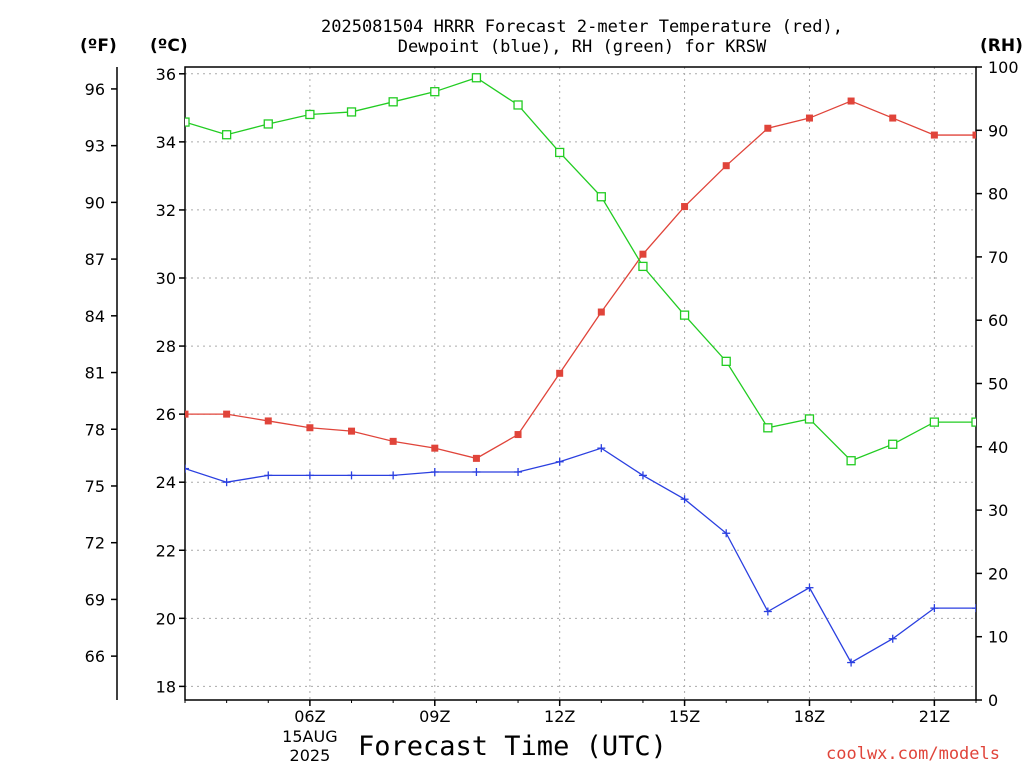 The image size is (1024, 768). Describe the element at coordinates (95, 599) in the screenshot. I see `fahrenheit-tick-label: 69` at that location.